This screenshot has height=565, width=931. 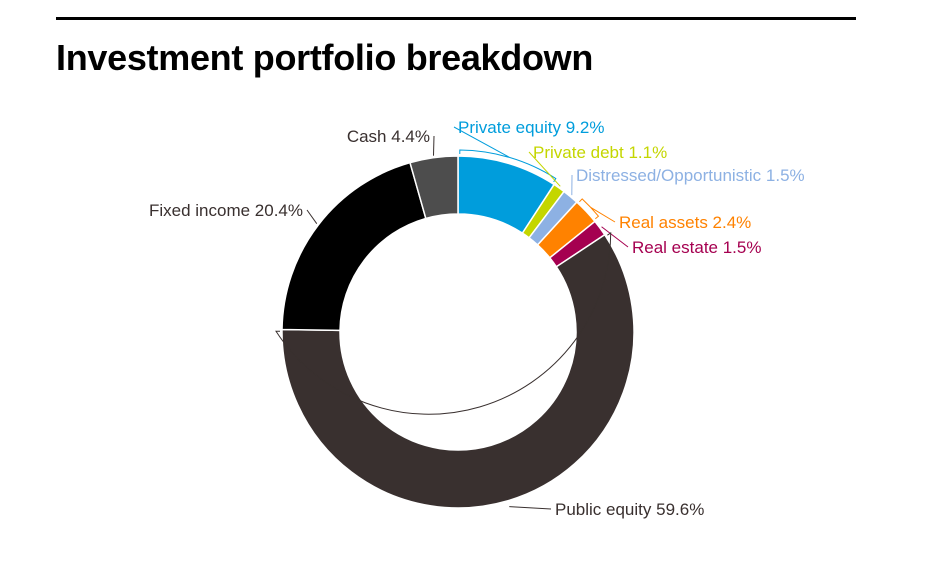 I want to click on slice-cash, so click(x=434, y=187).